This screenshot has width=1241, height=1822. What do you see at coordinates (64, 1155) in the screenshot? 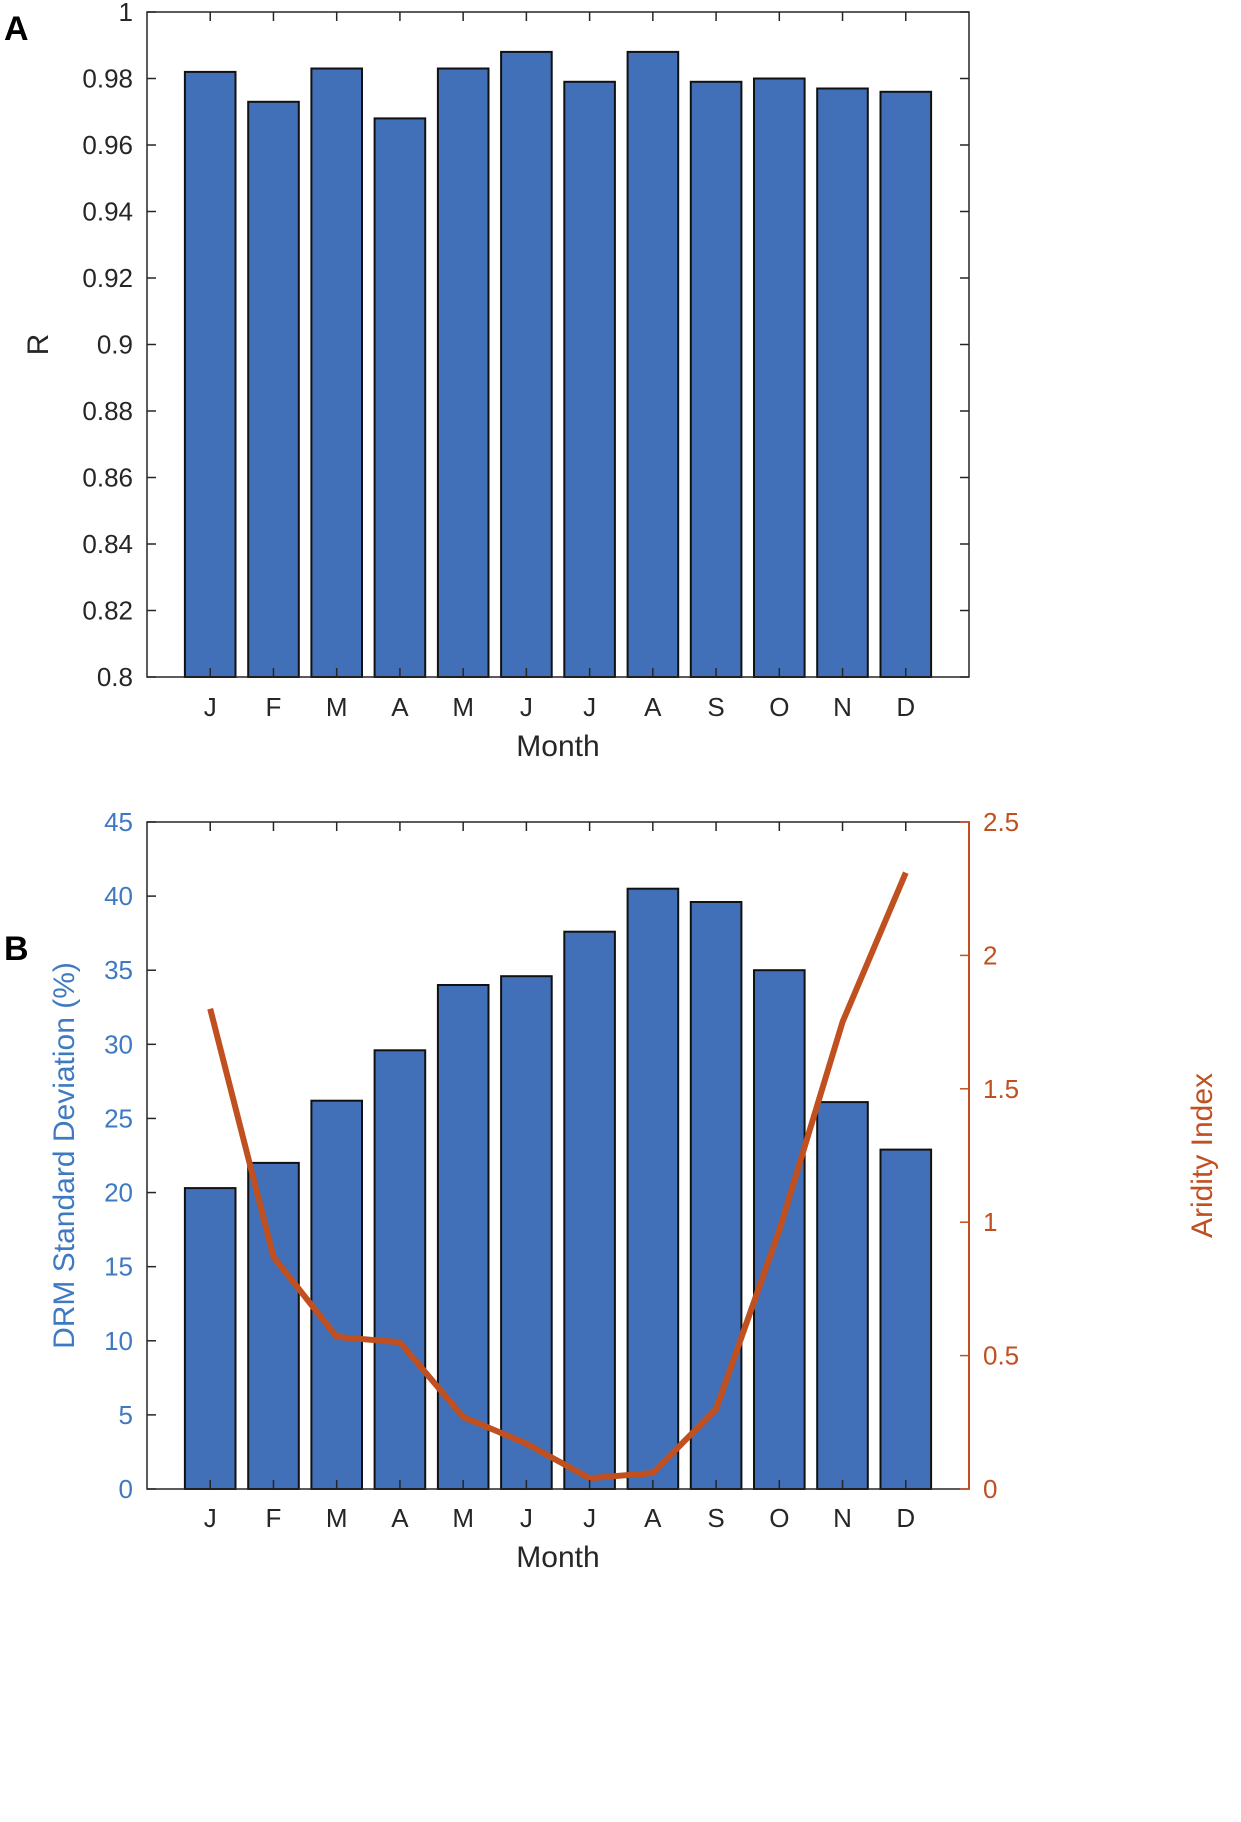
I see `y-axis-title-left: DRM Standard Deviation (%)` at bounding box center [64, 1155].